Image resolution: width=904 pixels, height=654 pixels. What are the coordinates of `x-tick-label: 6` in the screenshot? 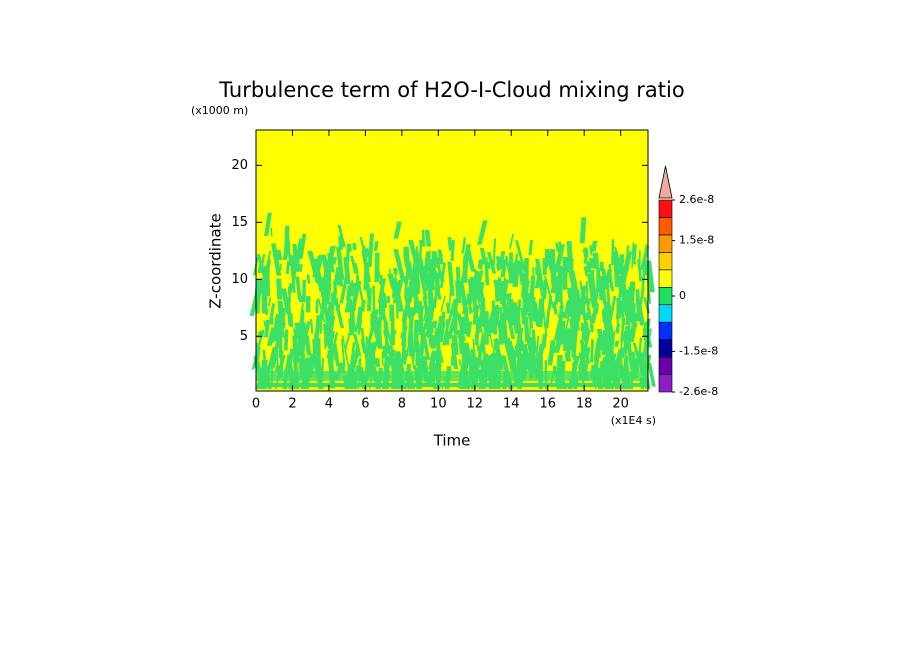 It's located at (365, 404).